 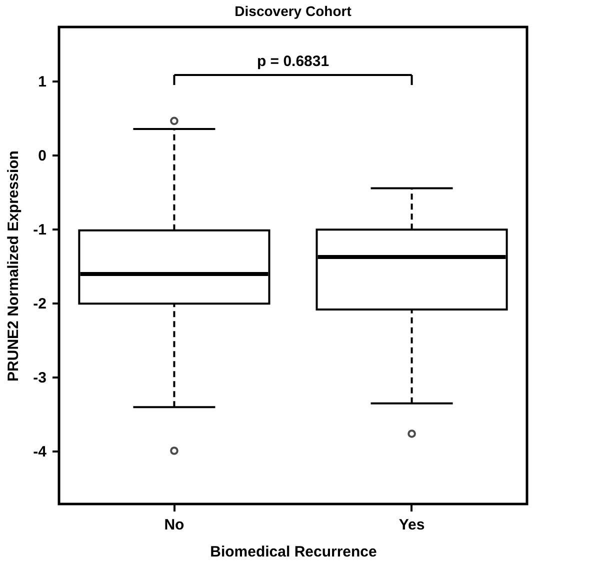 What do you see at coordinates (40, 451) in the screenshot?
I see `y-tick-label: -4` at bounding box center [40, 451].